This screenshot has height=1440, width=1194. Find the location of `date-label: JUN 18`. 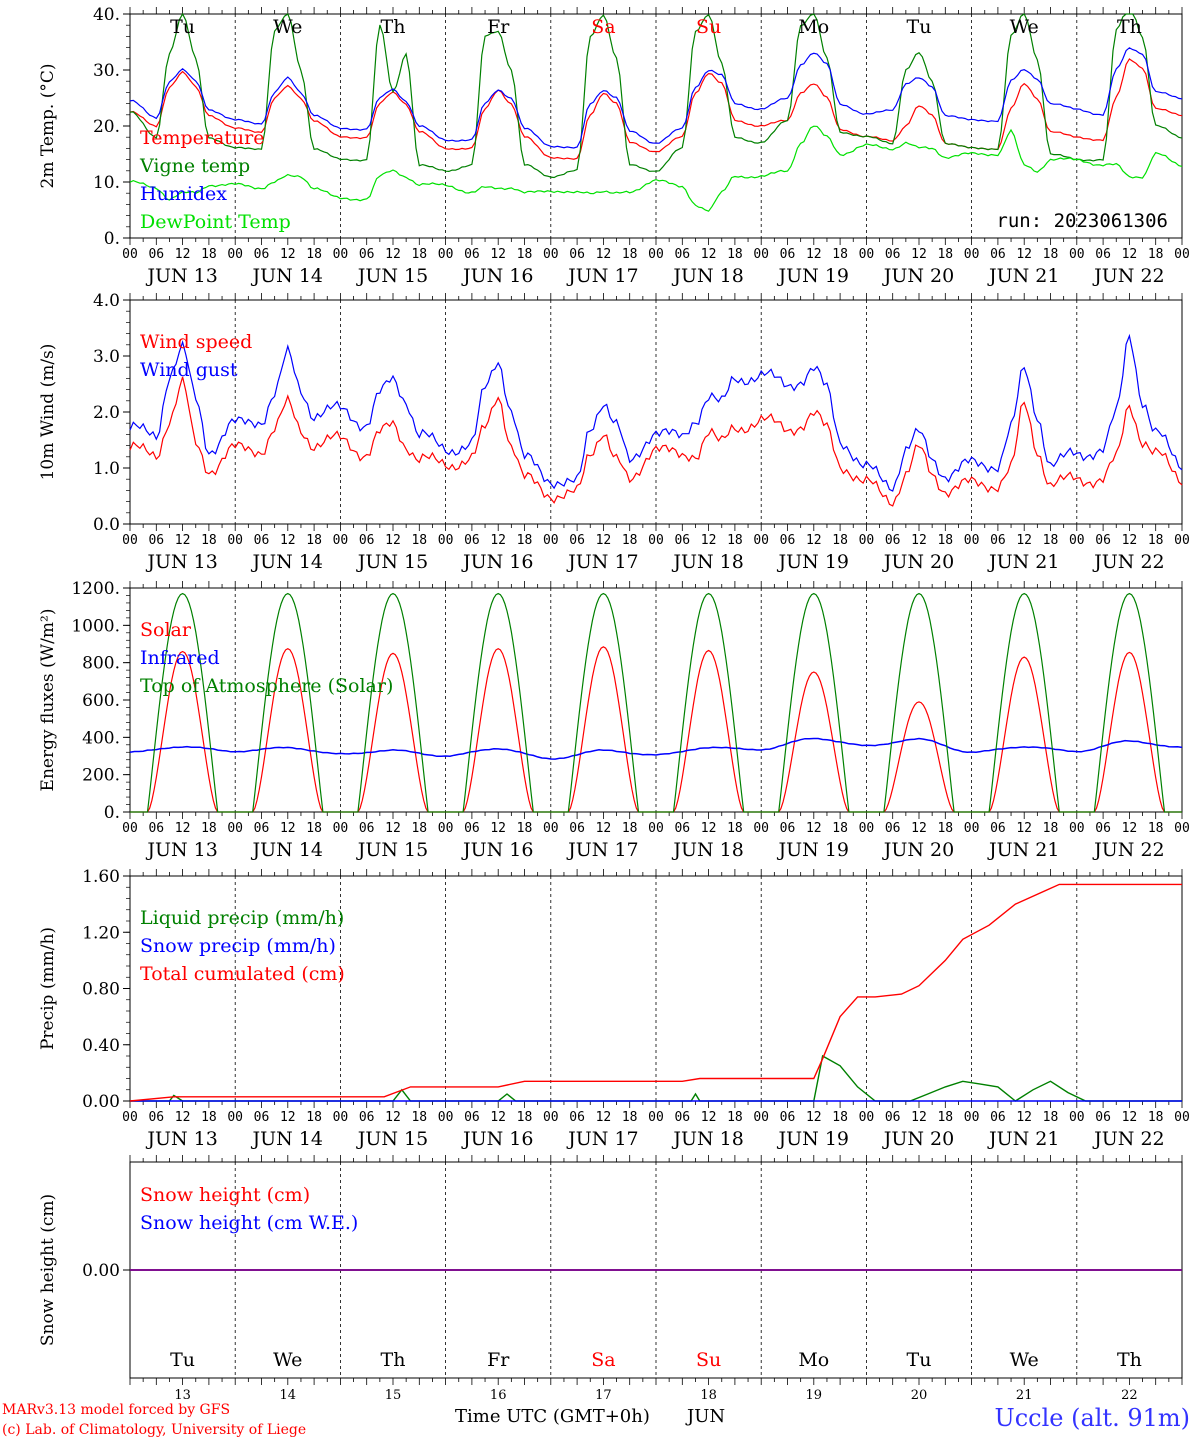

date-label: JUN 18 is located at coordinates (707, 276).